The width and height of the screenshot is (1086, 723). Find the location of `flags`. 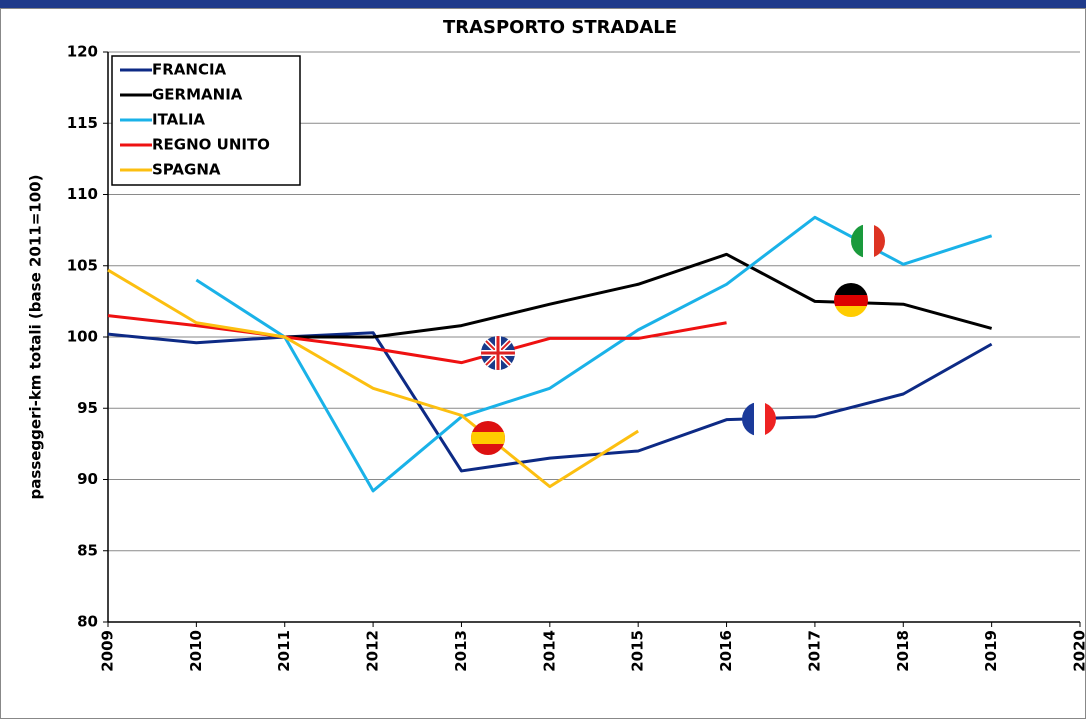

flags is located at coordinates (678, 339).